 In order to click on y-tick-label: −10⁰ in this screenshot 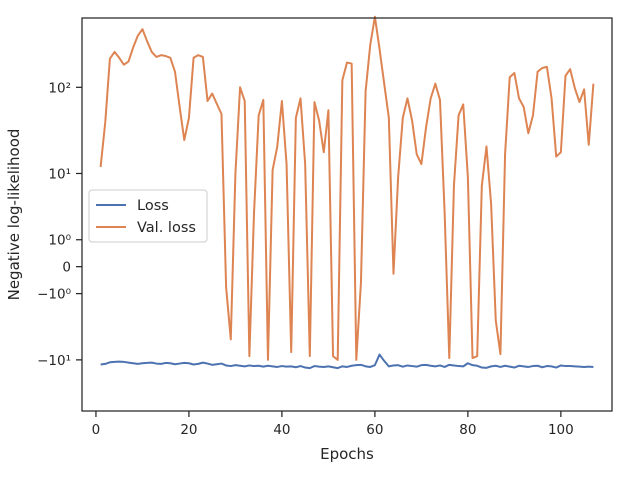, I will do `click(54, 295)`.